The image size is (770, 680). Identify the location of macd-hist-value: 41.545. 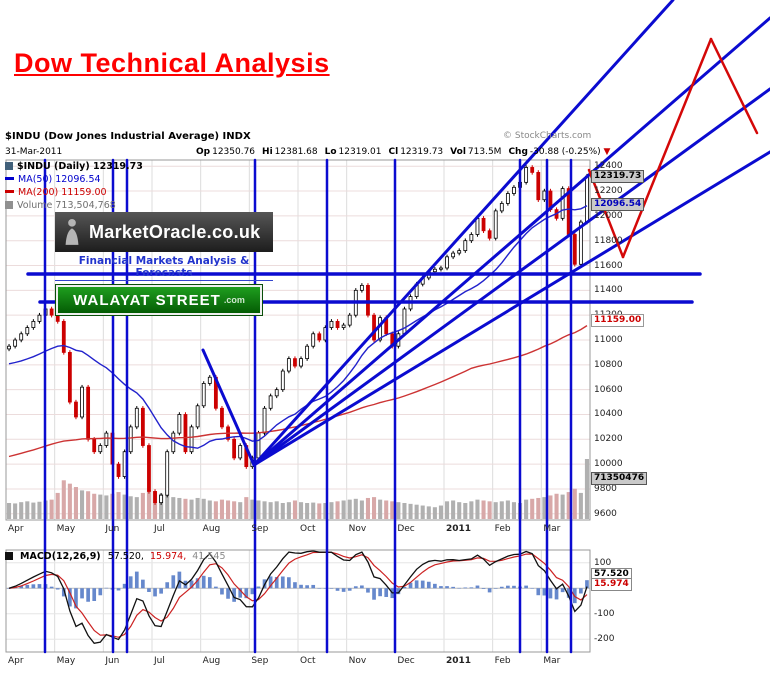
(209, 556).